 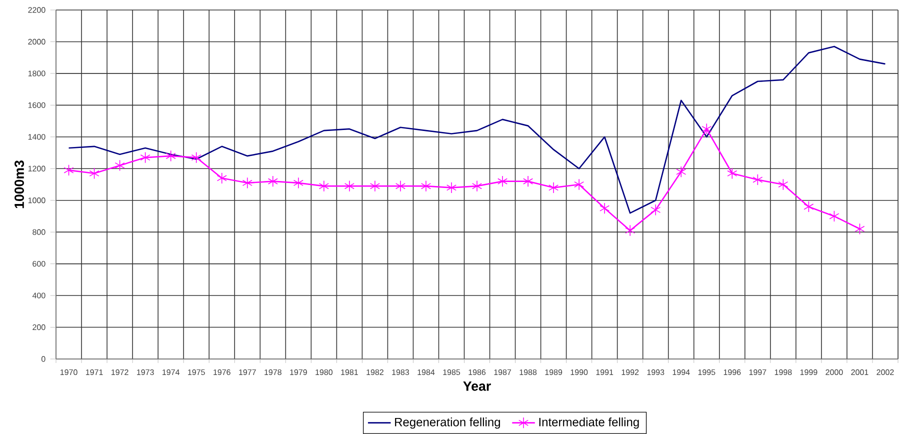 What do you see at coordinates (477, 386) in the screenshot?
I see `x-axis-title: Year` at bounding box center [477, 386].